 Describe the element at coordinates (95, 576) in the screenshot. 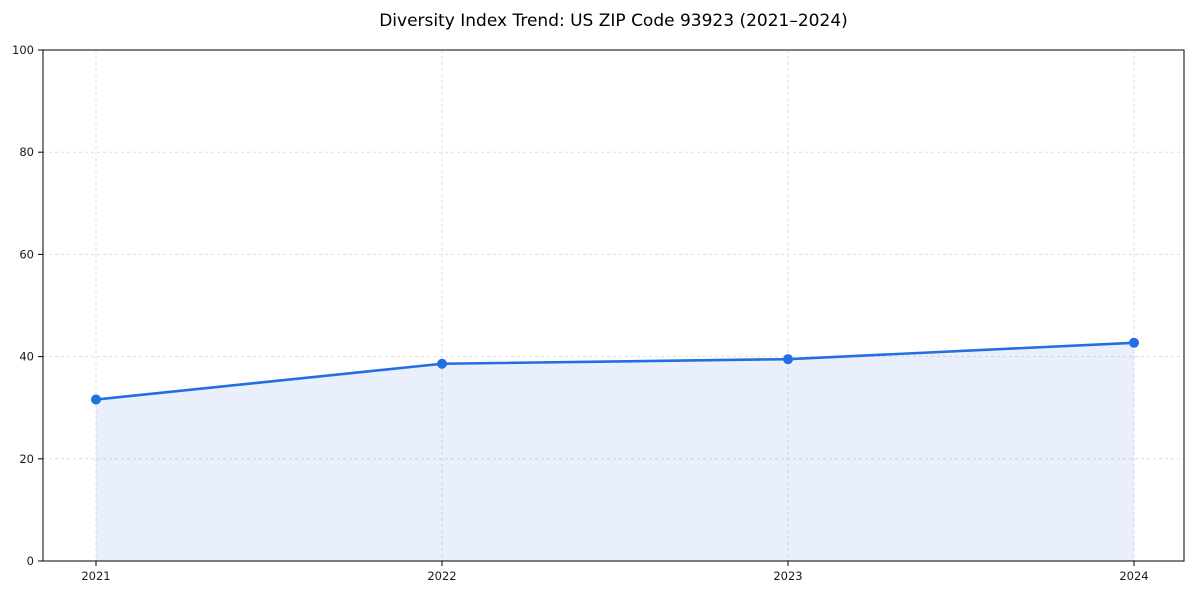

I see `x-tick-label: 2021` at that location.